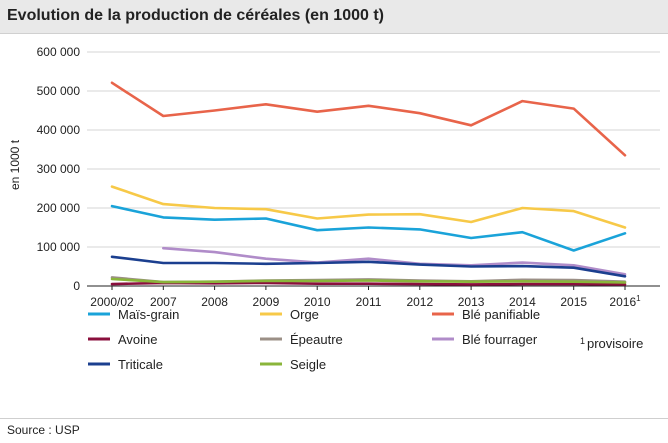 The image size is (668, 443). What do you see at coordinates (15, 164) in the screenshot?
I see `y-axis-label: en 1000 t` at bounding box center [15, 164].